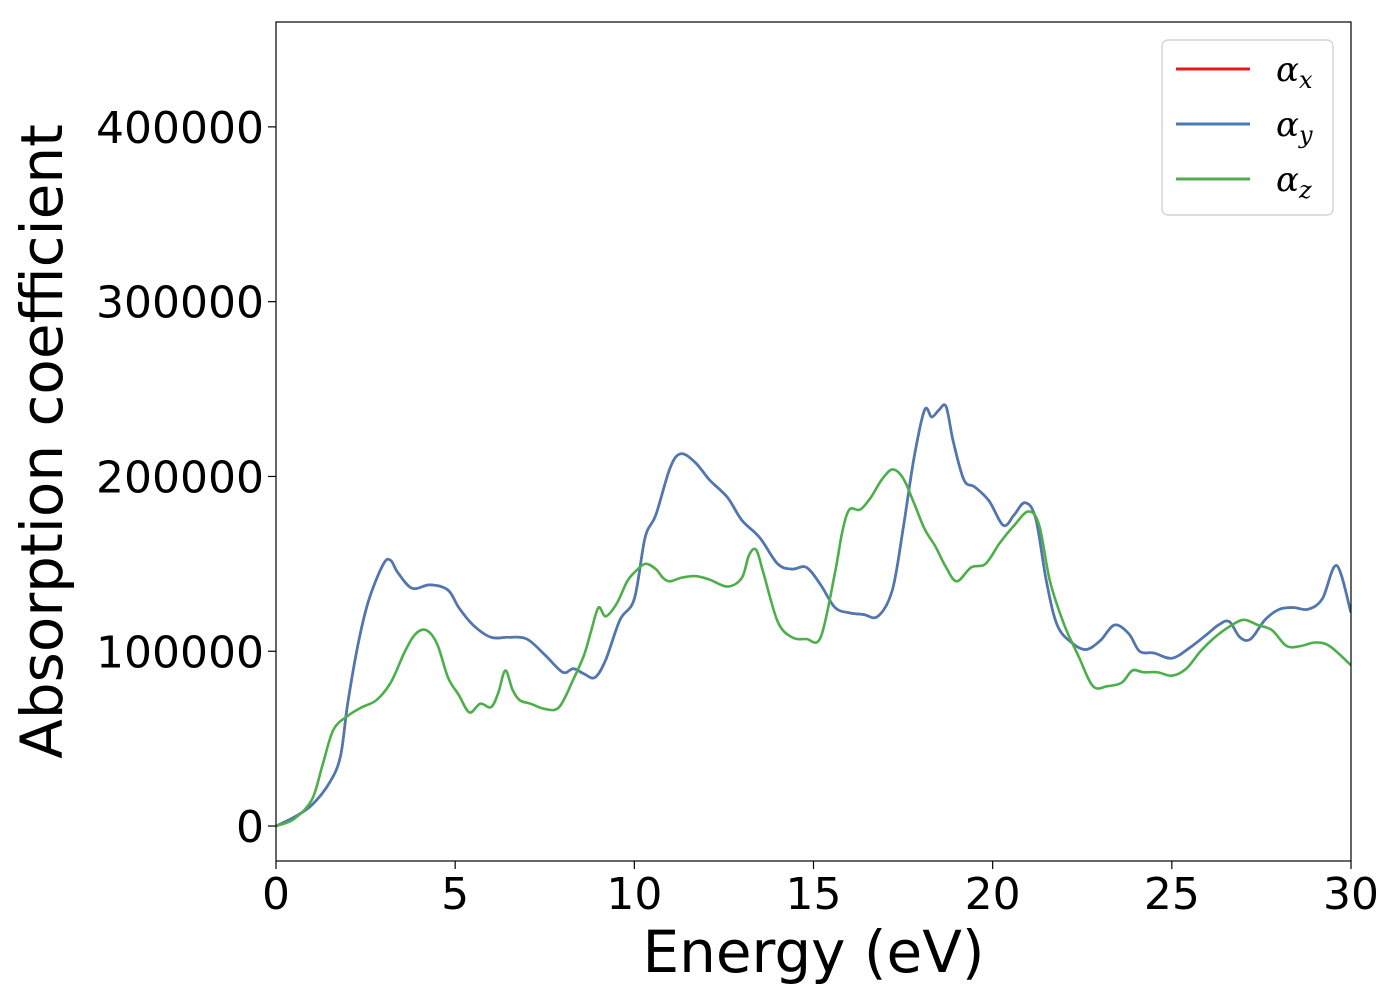 The image size is (1400, 1000). What do you see at coordinates (1172, 894) in the screenshot?
I see `x-tick-label: 25` at bounding box center [1172, 894].